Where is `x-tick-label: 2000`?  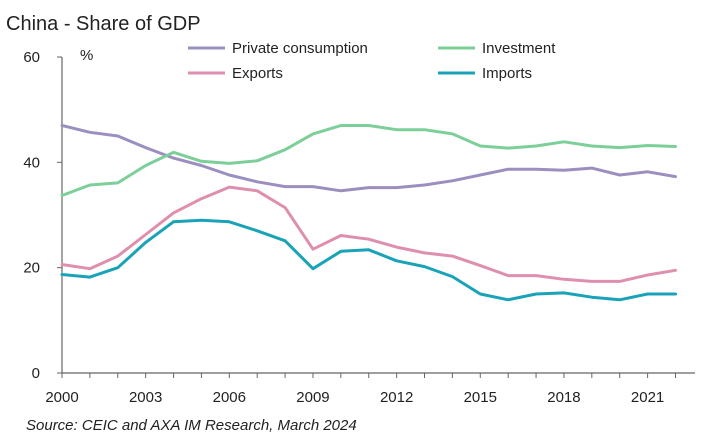 x-tick-label: 2000 is located at coordinates (61, 397).